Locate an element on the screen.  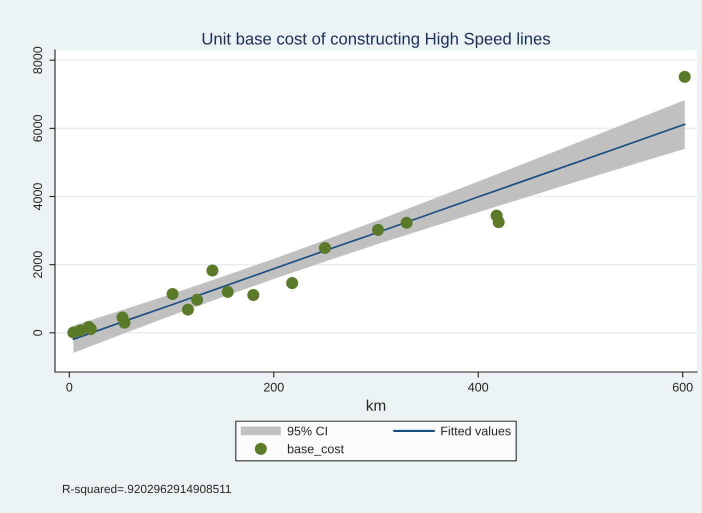
y-tick-label: 0 is located at coordinates (37, 333).